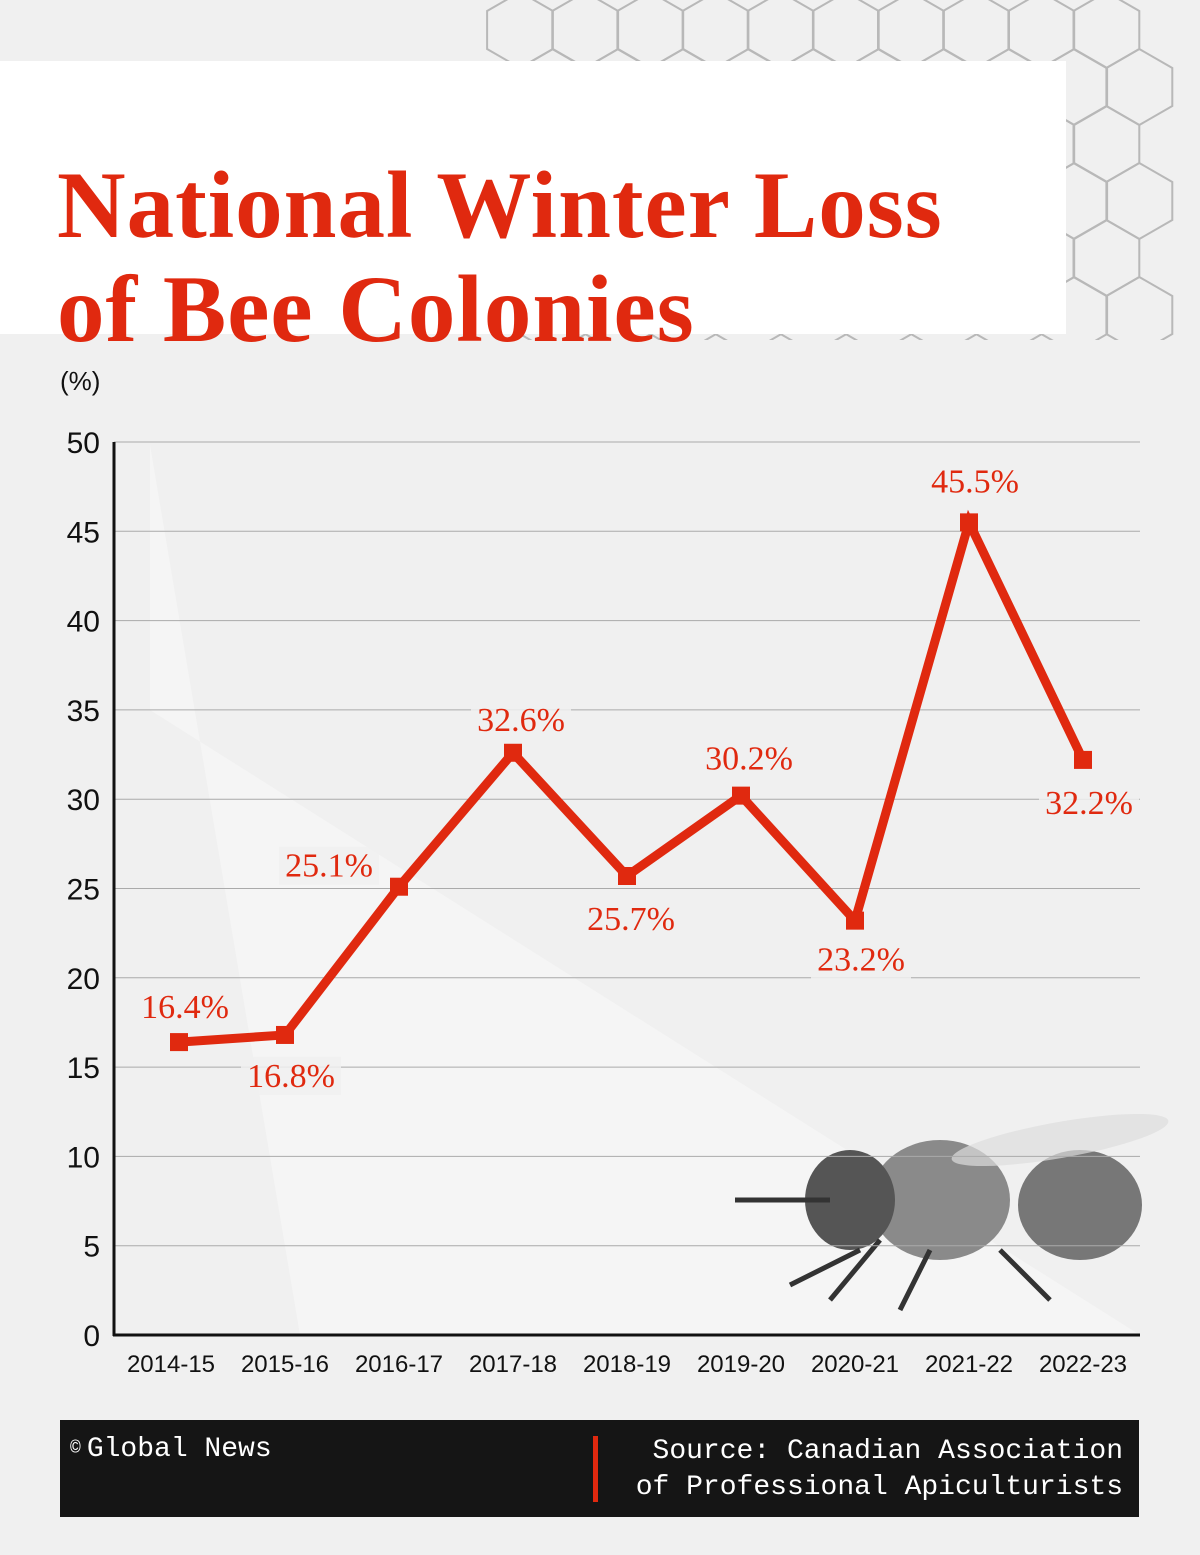 The image size is (1200, 1555). I want to click on hexagon, so click(1139, 307).